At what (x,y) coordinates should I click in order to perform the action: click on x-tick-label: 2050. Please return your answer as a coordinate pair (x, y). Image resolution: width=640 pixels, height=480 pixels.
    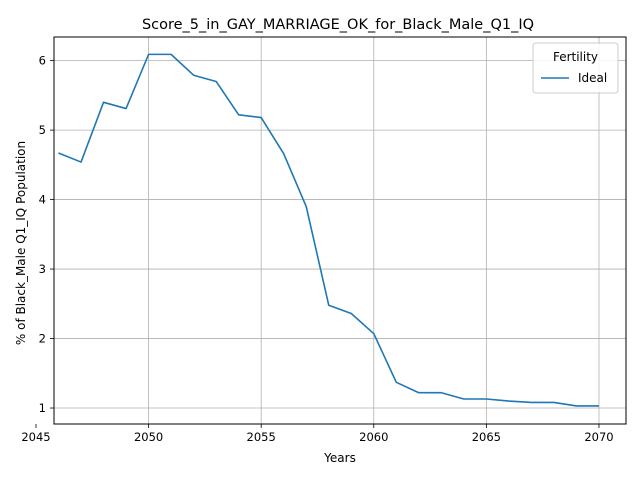
    Looking at the image, I should click on (148, 437).